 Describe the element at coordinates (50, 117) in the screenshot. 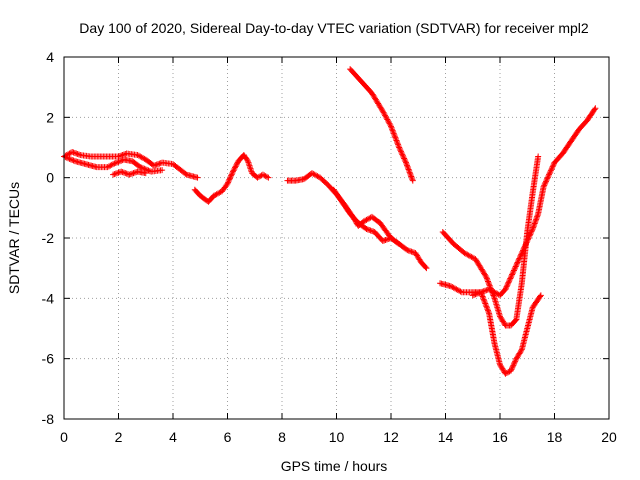

I see `y-tick-label: 2` at that location.